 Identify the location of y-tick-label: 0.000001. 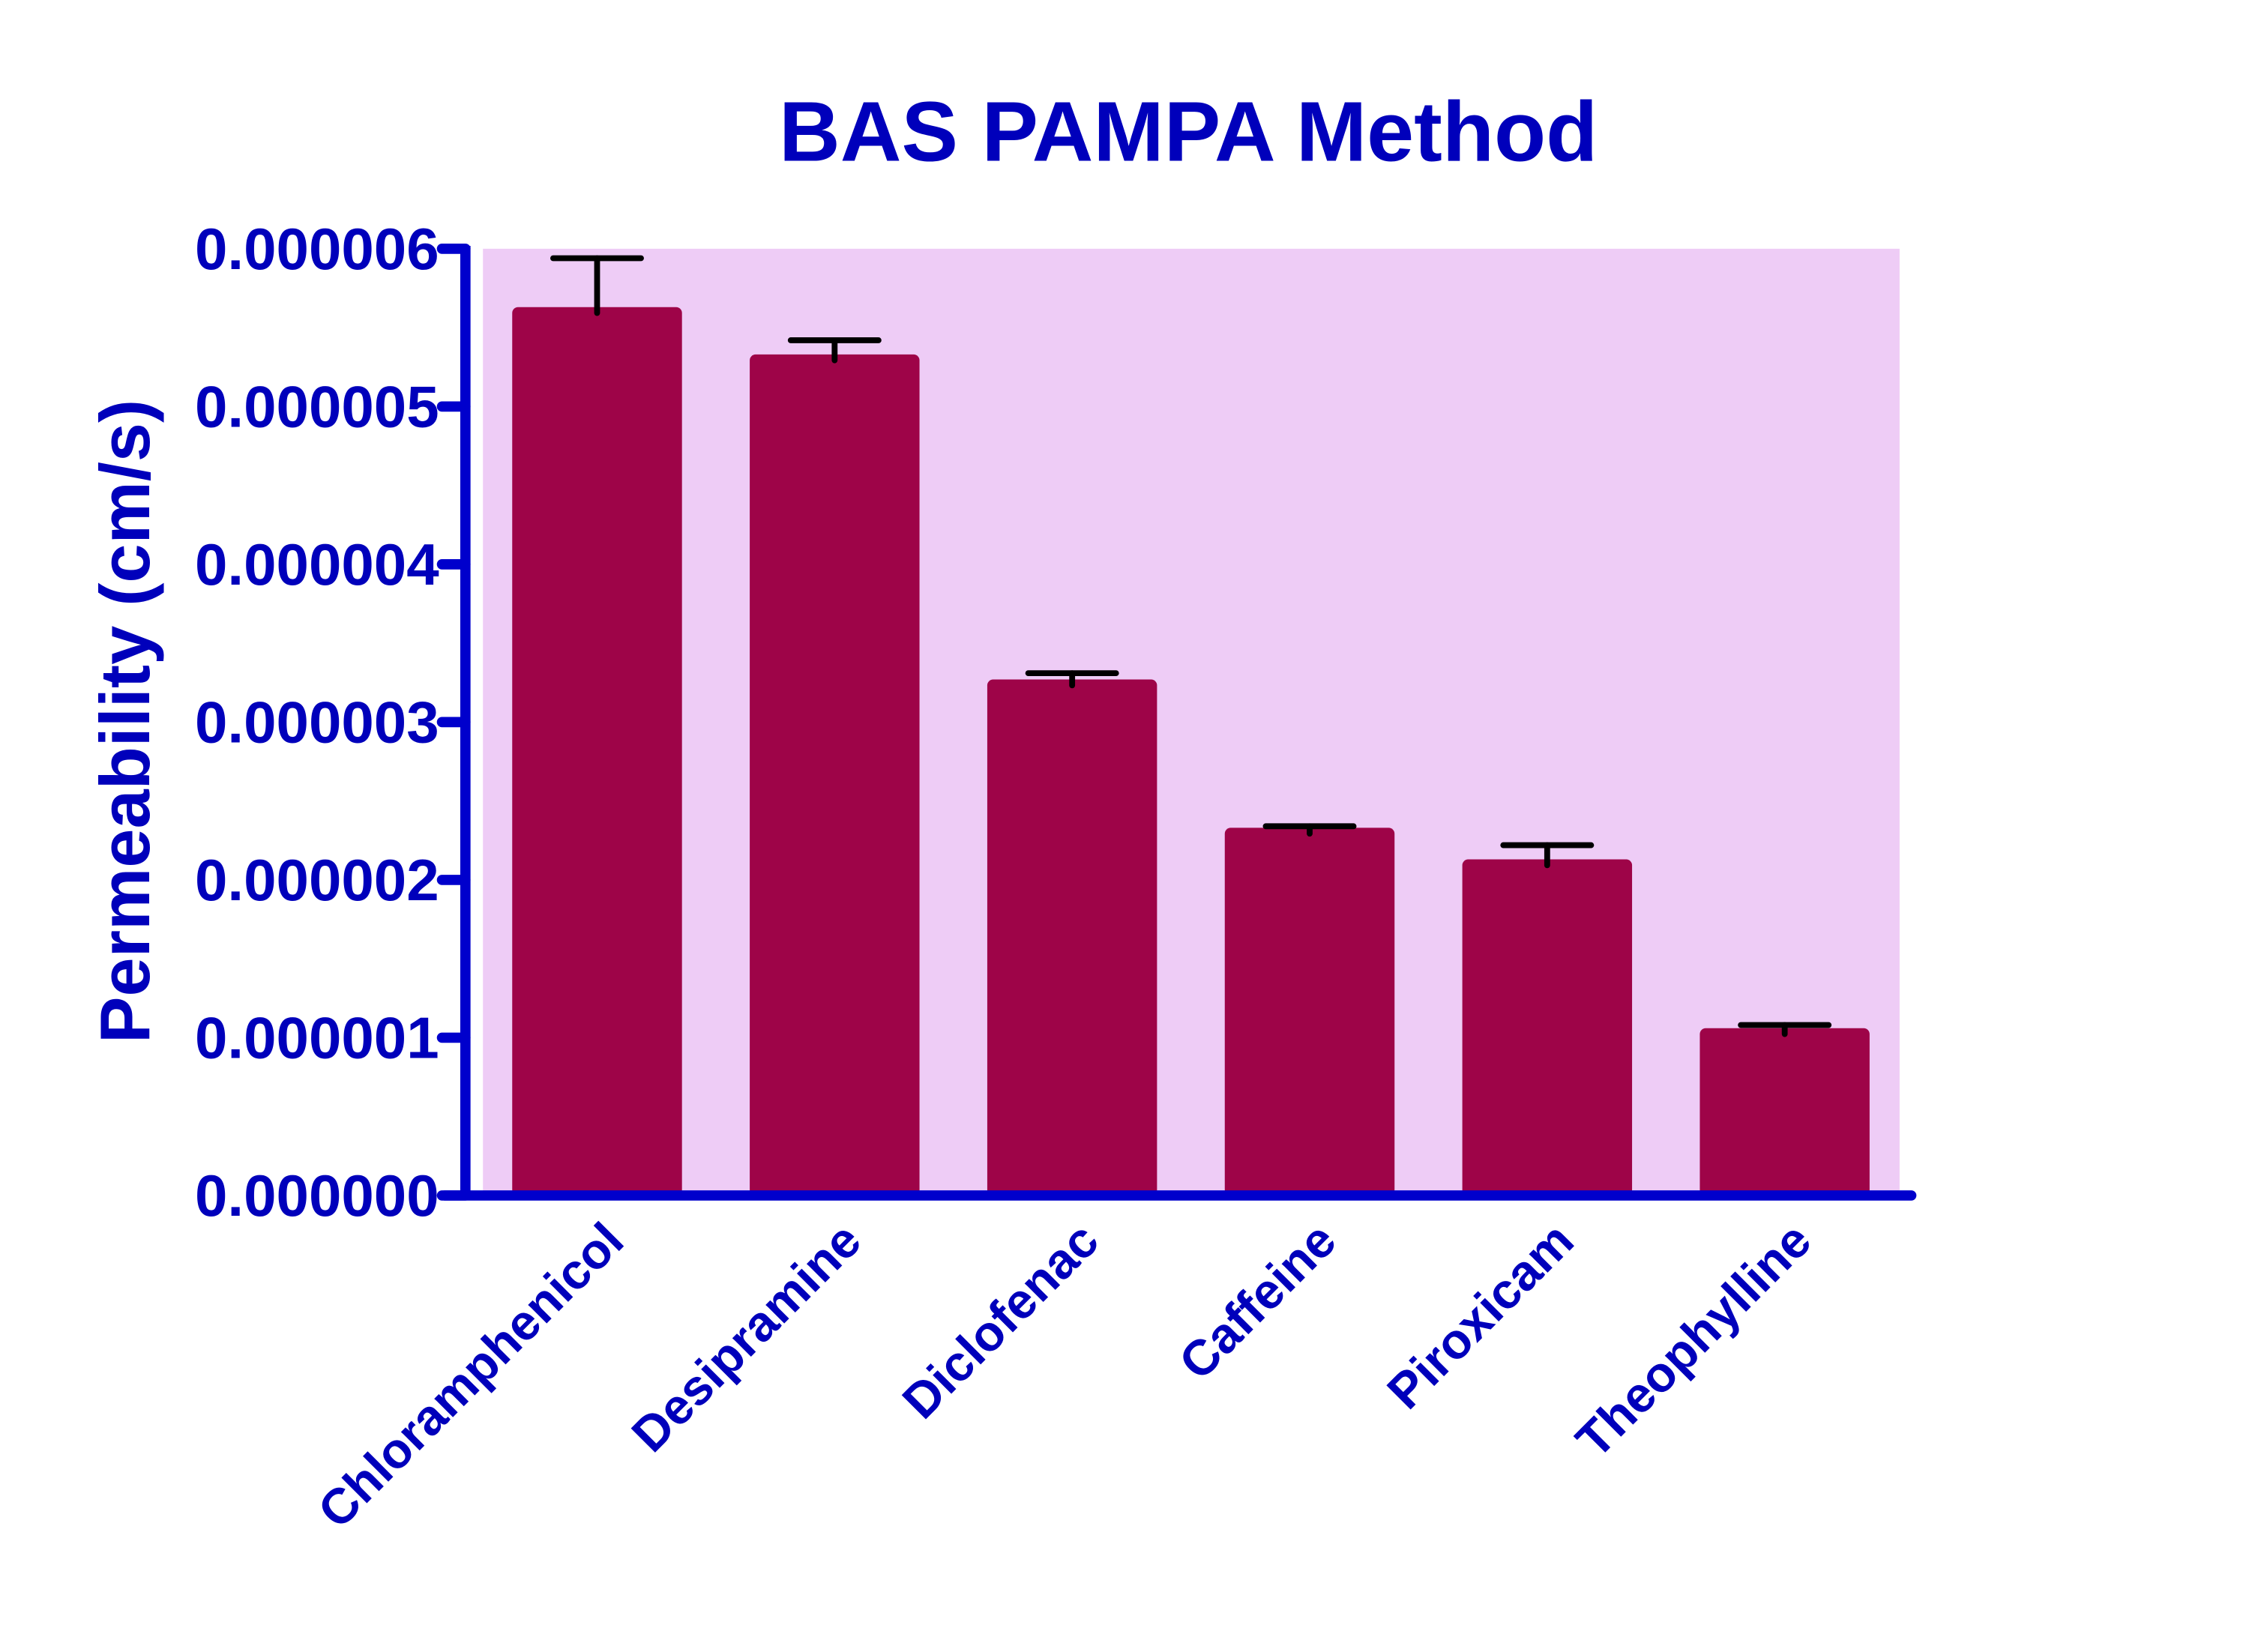
(317, 1038).